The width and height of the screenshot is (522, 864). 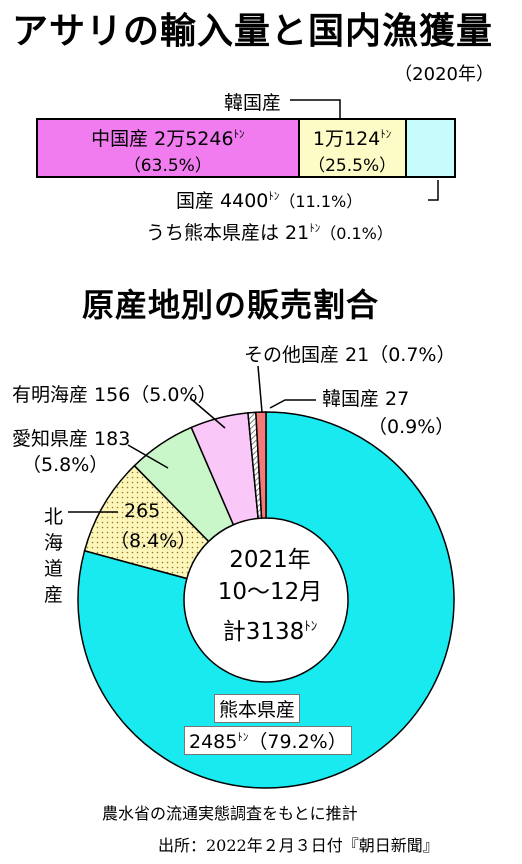 I want to click on import-stacked-bar: 中国産 2万5246ﾄﾝ （63.5%） 1万124ﾄﾝ （25.5%）, so click(x=246, y=148).